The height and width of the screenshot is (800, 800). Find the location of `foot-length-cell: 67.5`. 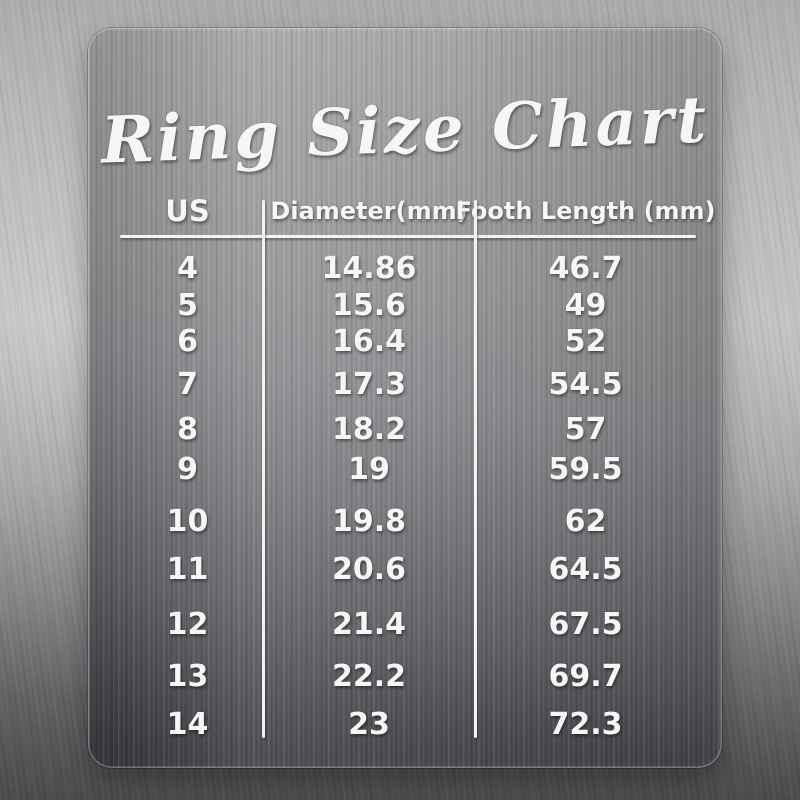

foot-length-cell: 67.5 is located at coordinates (585, 624).